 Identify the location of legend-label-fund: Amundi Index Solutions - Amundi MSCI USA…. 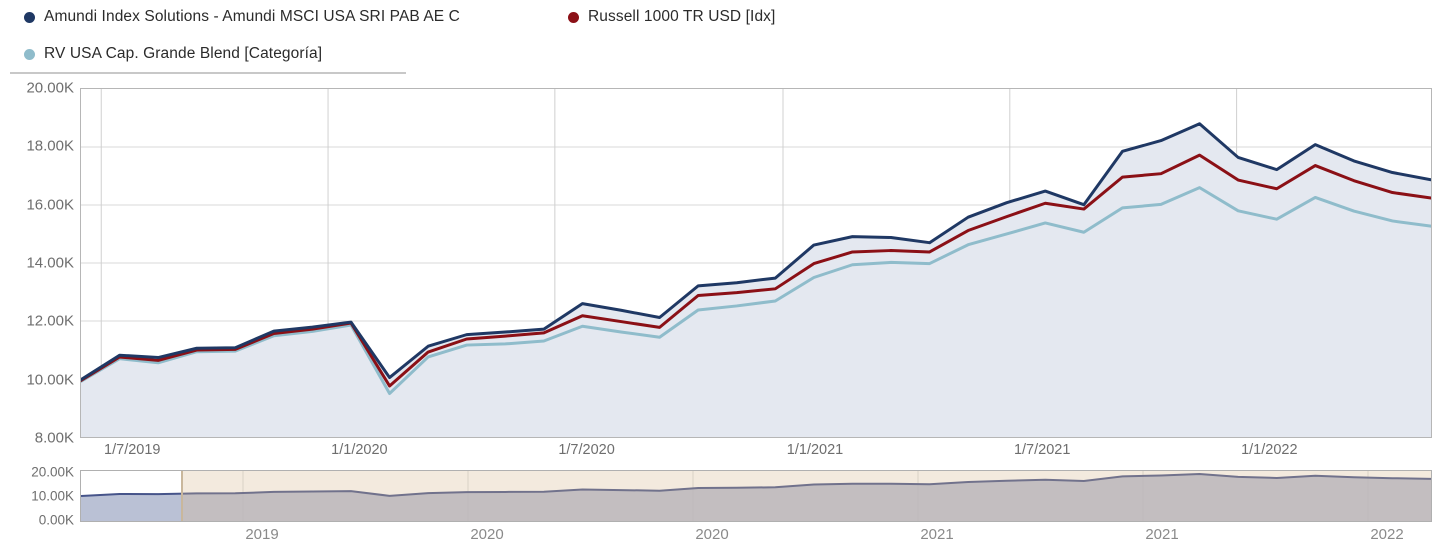
(252, 16).